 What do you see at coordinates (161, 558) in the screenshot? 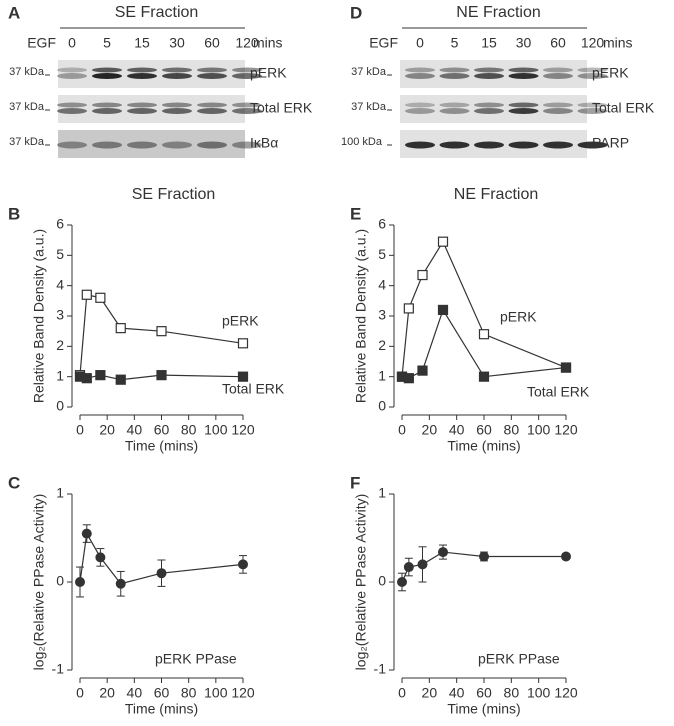
I see `series-line` at bounding box center [161, 558].